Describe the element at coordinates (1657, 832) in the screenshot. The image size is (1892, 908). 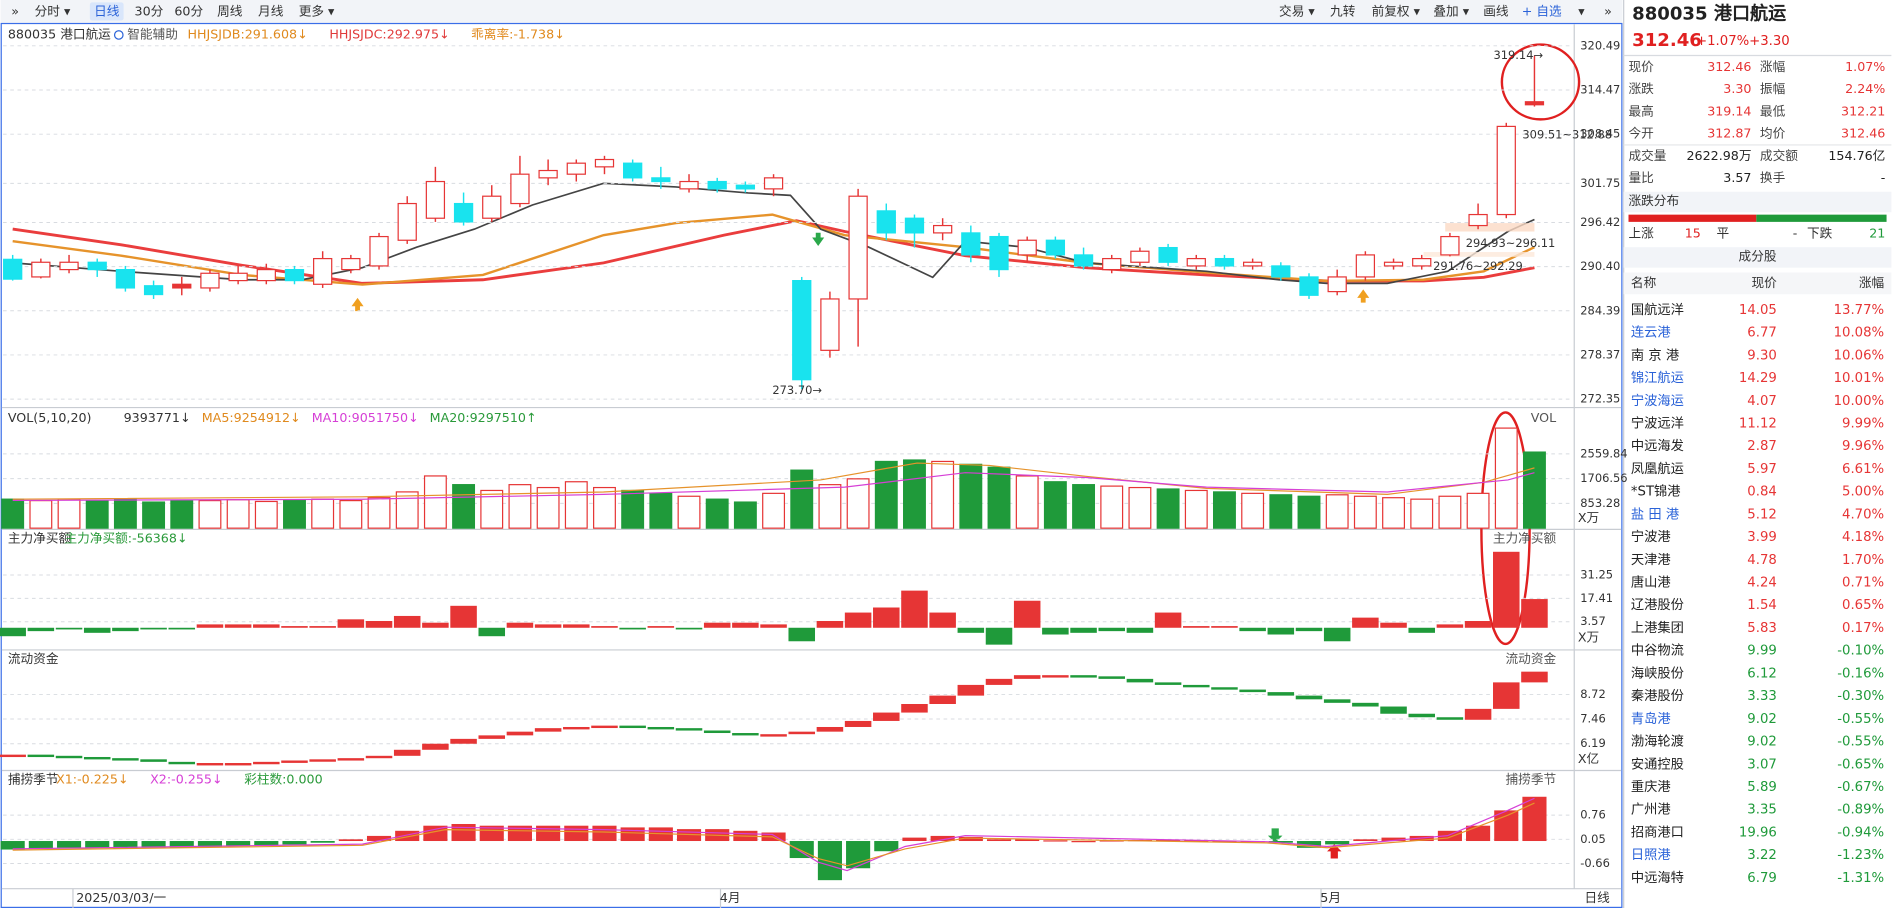
I see `stock-name: 招商港口` at that location.